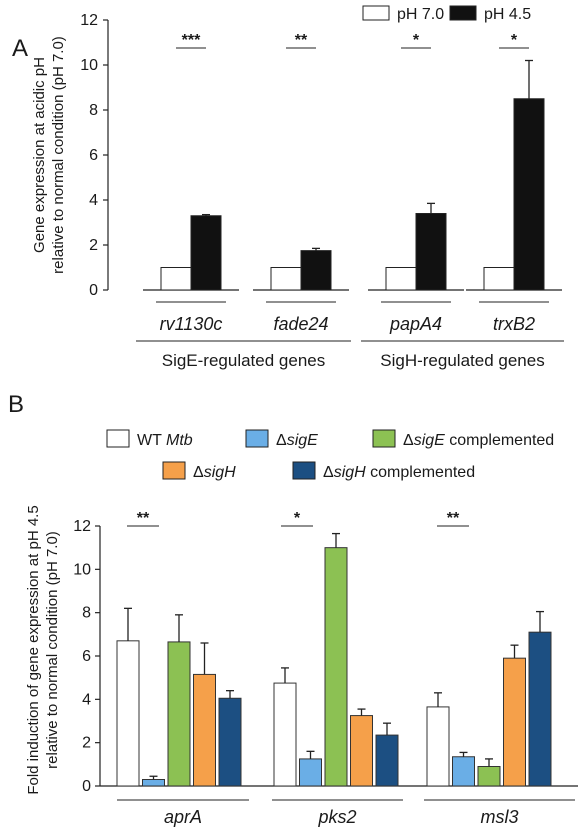 The height and width of the screenshot is (829, 587). Describe the element at coordinates (86, 656) in the screenshot. I see `b-y-tick-label: 6` at that location.